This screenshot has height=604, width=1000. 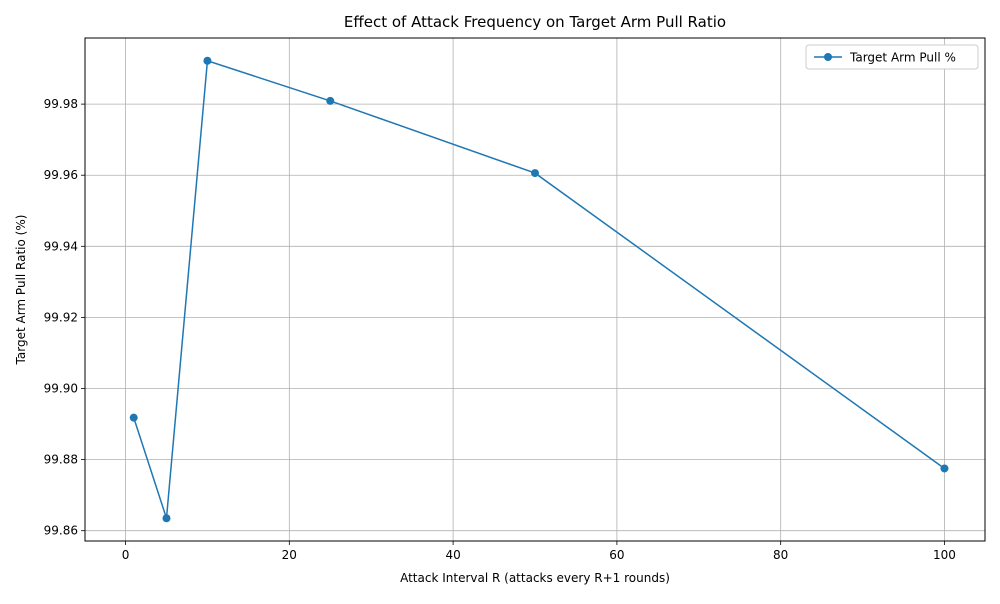 I want to click on x-tick-label: 20, so click(x=289, y=555).